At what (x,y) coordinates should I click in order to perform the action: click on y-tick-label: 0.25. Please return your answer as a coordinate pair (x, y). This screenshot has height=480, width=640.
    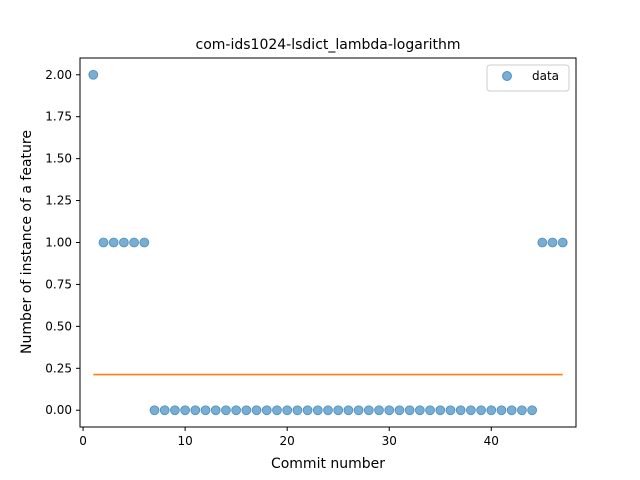
    Looking at the image, I should click on (58, 368).